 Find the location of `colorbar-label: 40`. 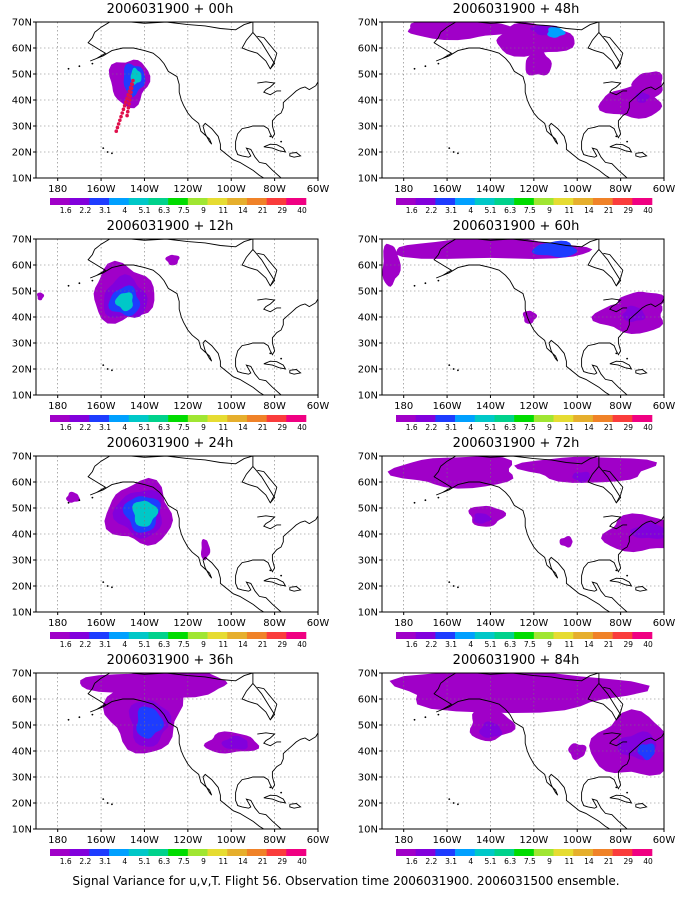

colorbar-label: 40 is located at coordinates (648, 210).